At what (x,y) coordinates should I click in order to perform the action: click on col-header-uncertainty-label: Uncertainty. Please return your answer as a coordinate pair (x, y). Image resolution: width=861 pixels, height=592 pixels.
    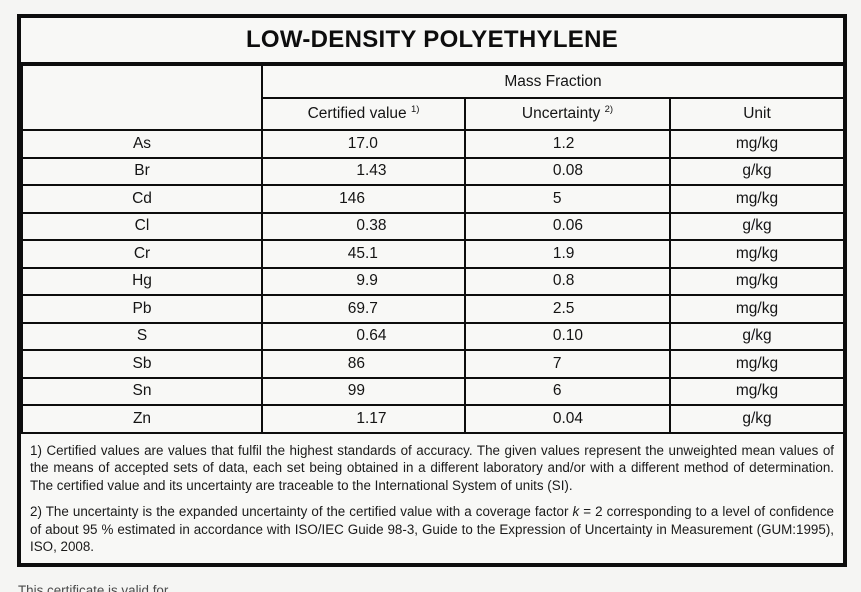
    Looking at the image, I should click on (561, 113).